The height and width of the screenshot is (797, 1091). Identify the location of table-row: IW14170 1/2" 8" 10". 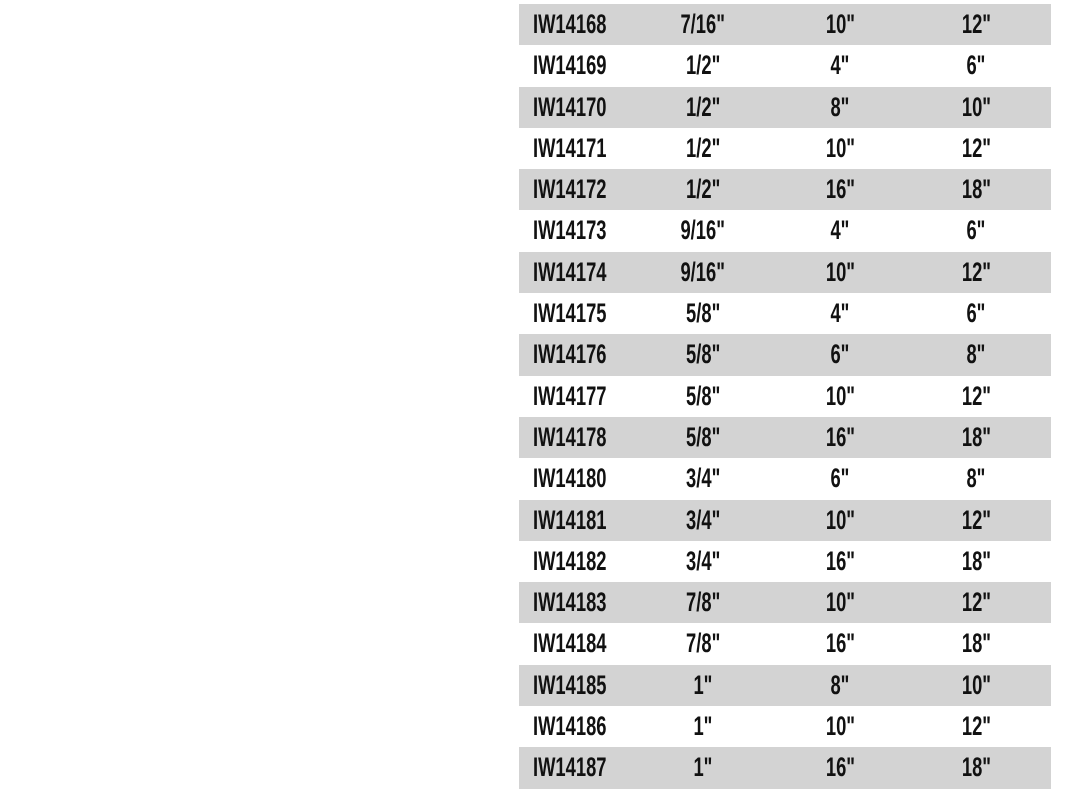
(785, 107).